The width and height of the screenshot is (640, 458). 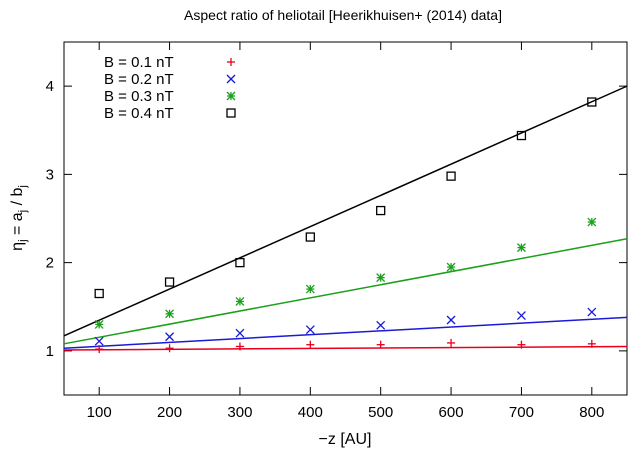 I want to click on y-label-eta: η, so click(x=17, y=246).